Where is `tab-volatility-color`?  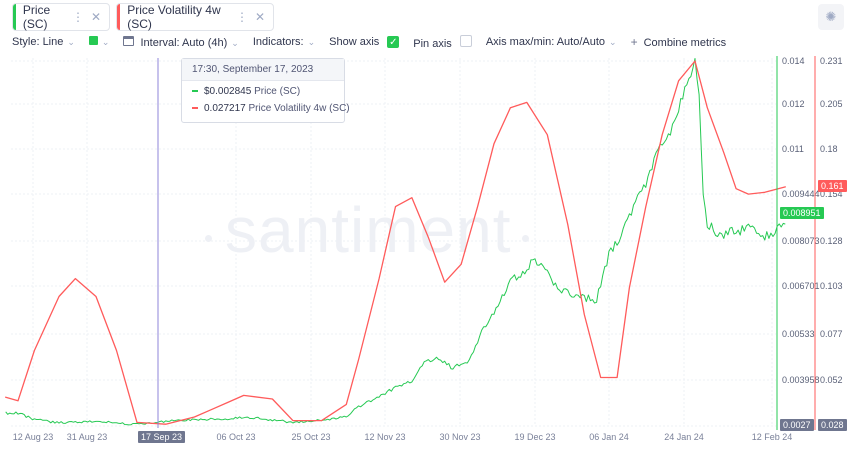
tab-volatility-color is located at coordinates (119, 17).